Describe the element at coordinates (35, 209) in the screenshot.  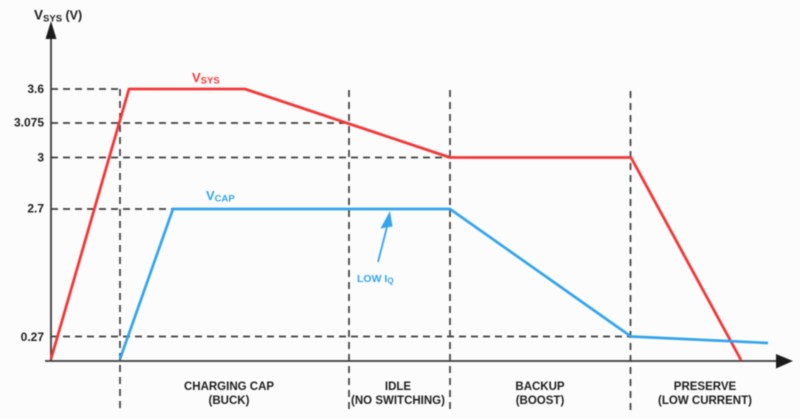
I see `svg-text: 2.7` at that location.